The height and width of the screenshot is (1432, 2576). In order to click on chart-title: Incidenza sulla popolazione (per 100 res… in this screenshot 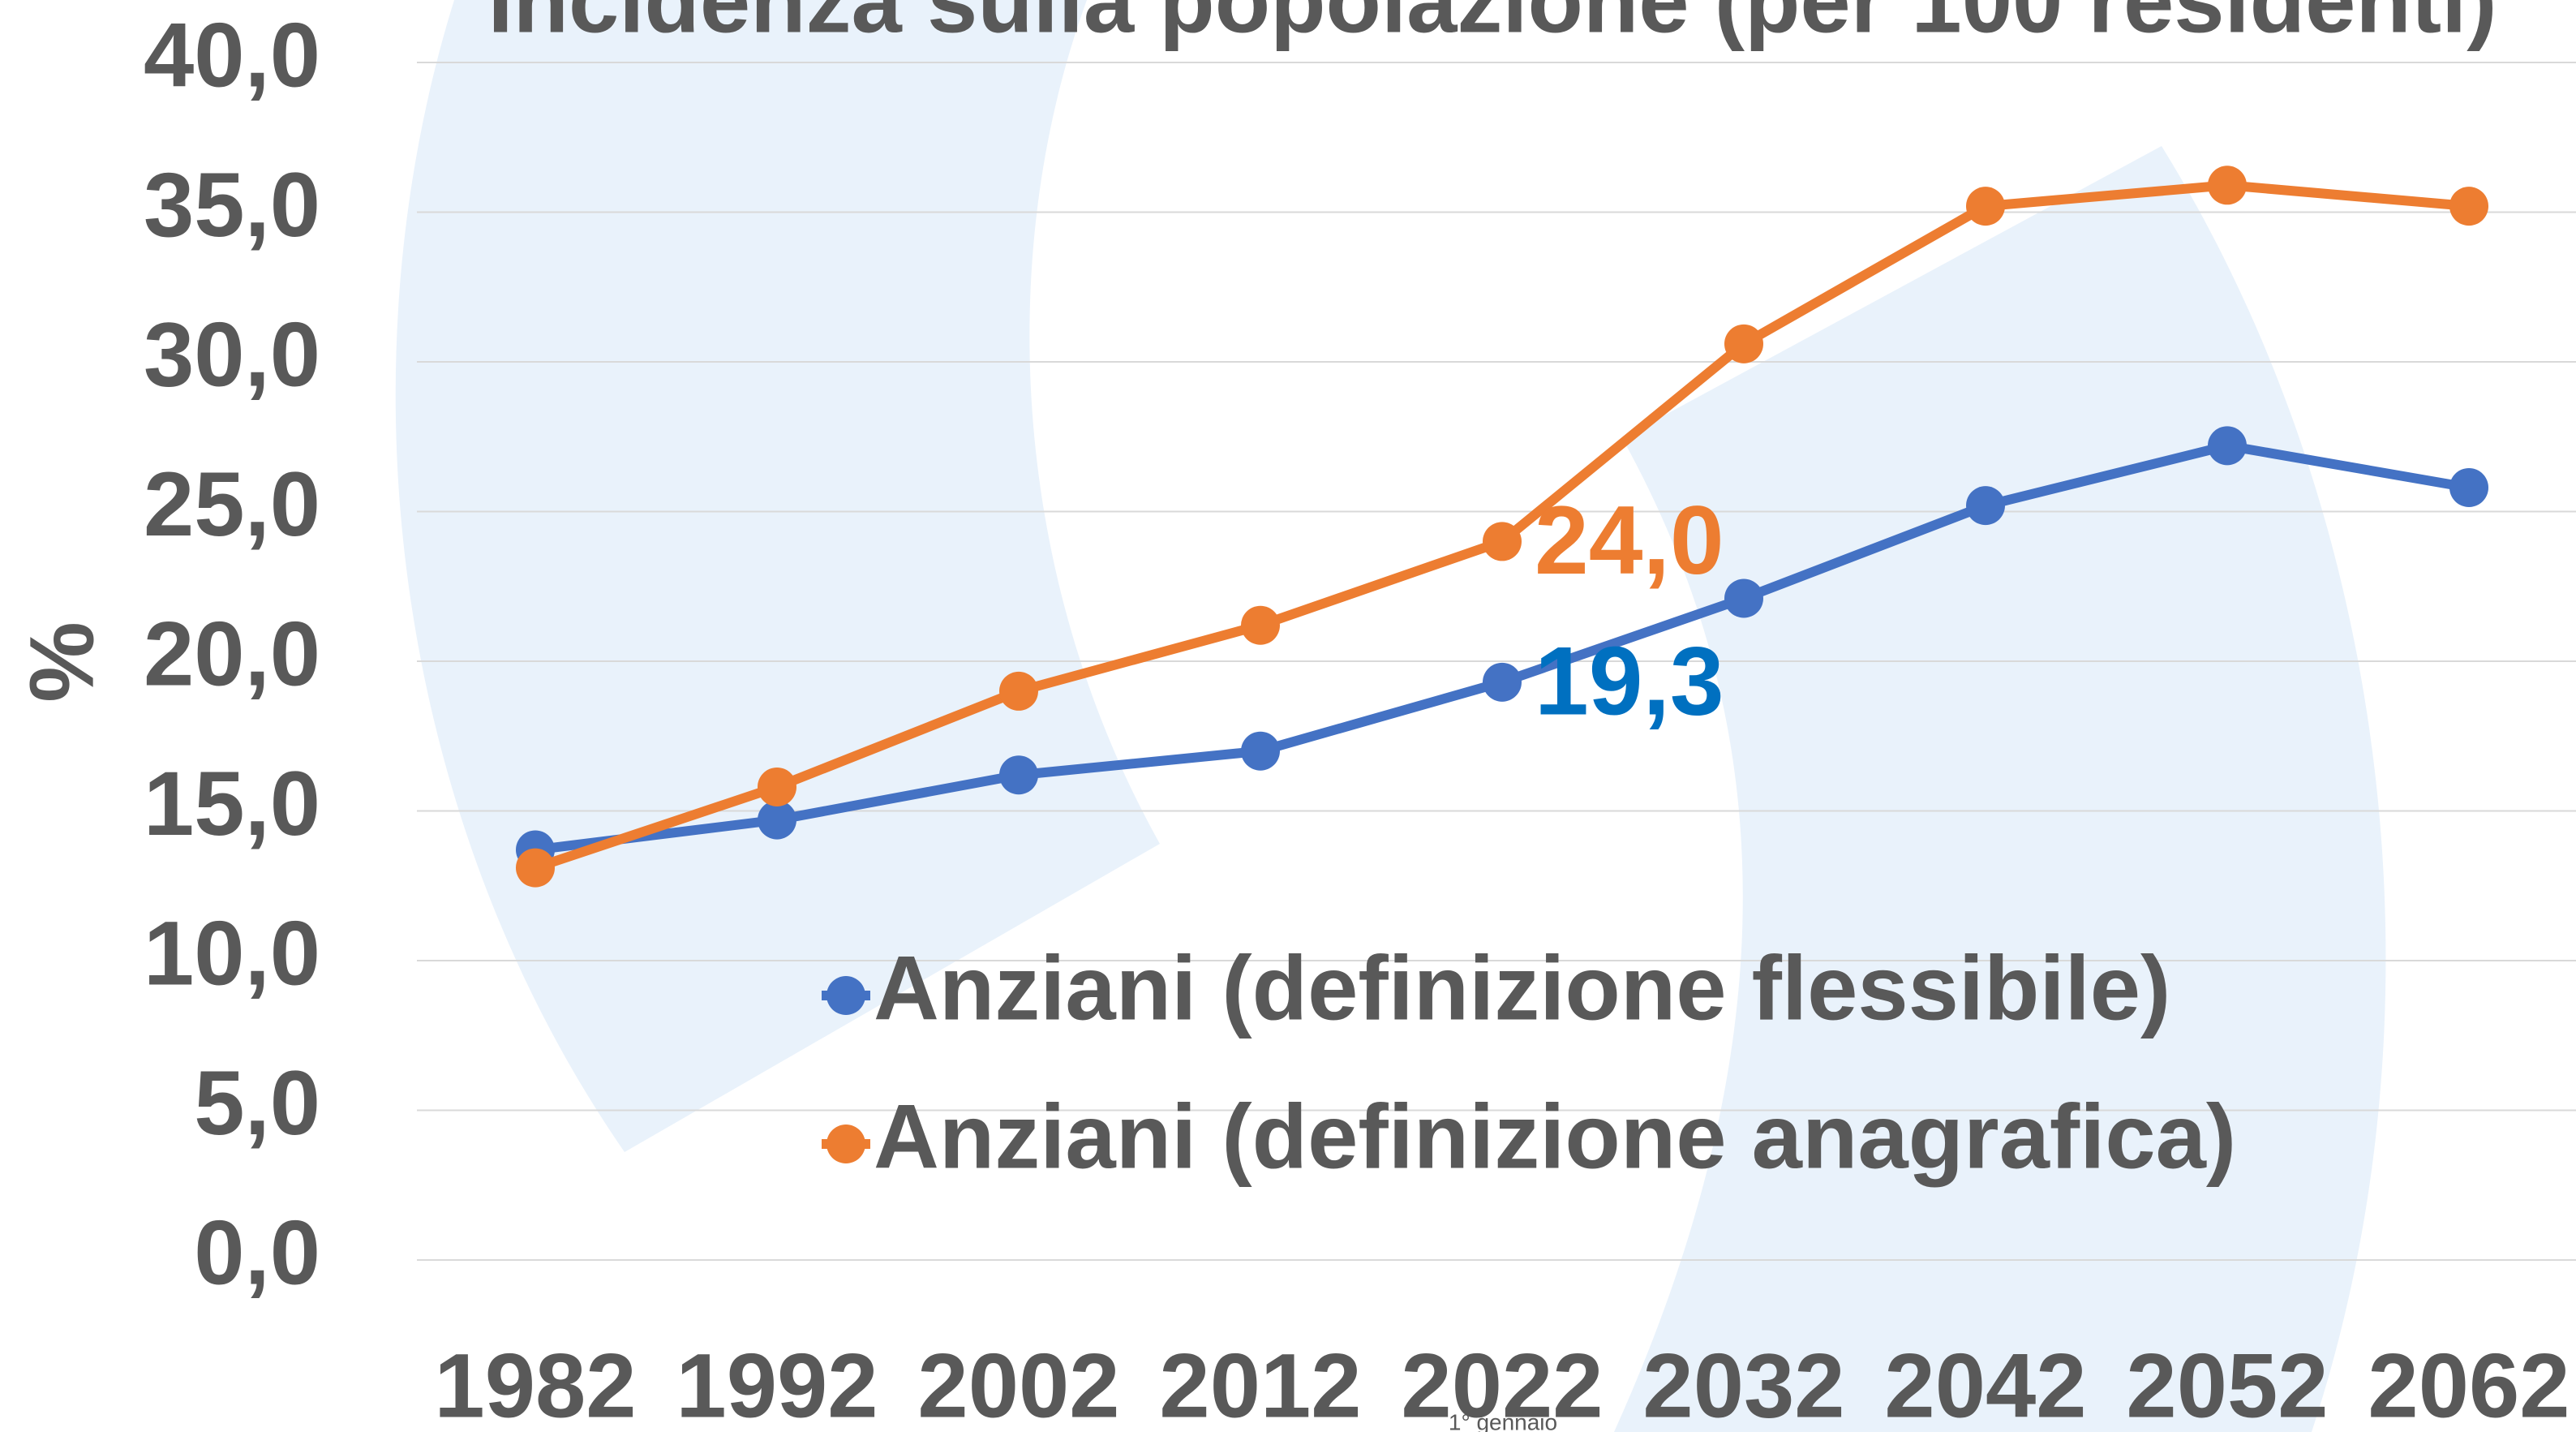, I will do `click(1492, 26)`.